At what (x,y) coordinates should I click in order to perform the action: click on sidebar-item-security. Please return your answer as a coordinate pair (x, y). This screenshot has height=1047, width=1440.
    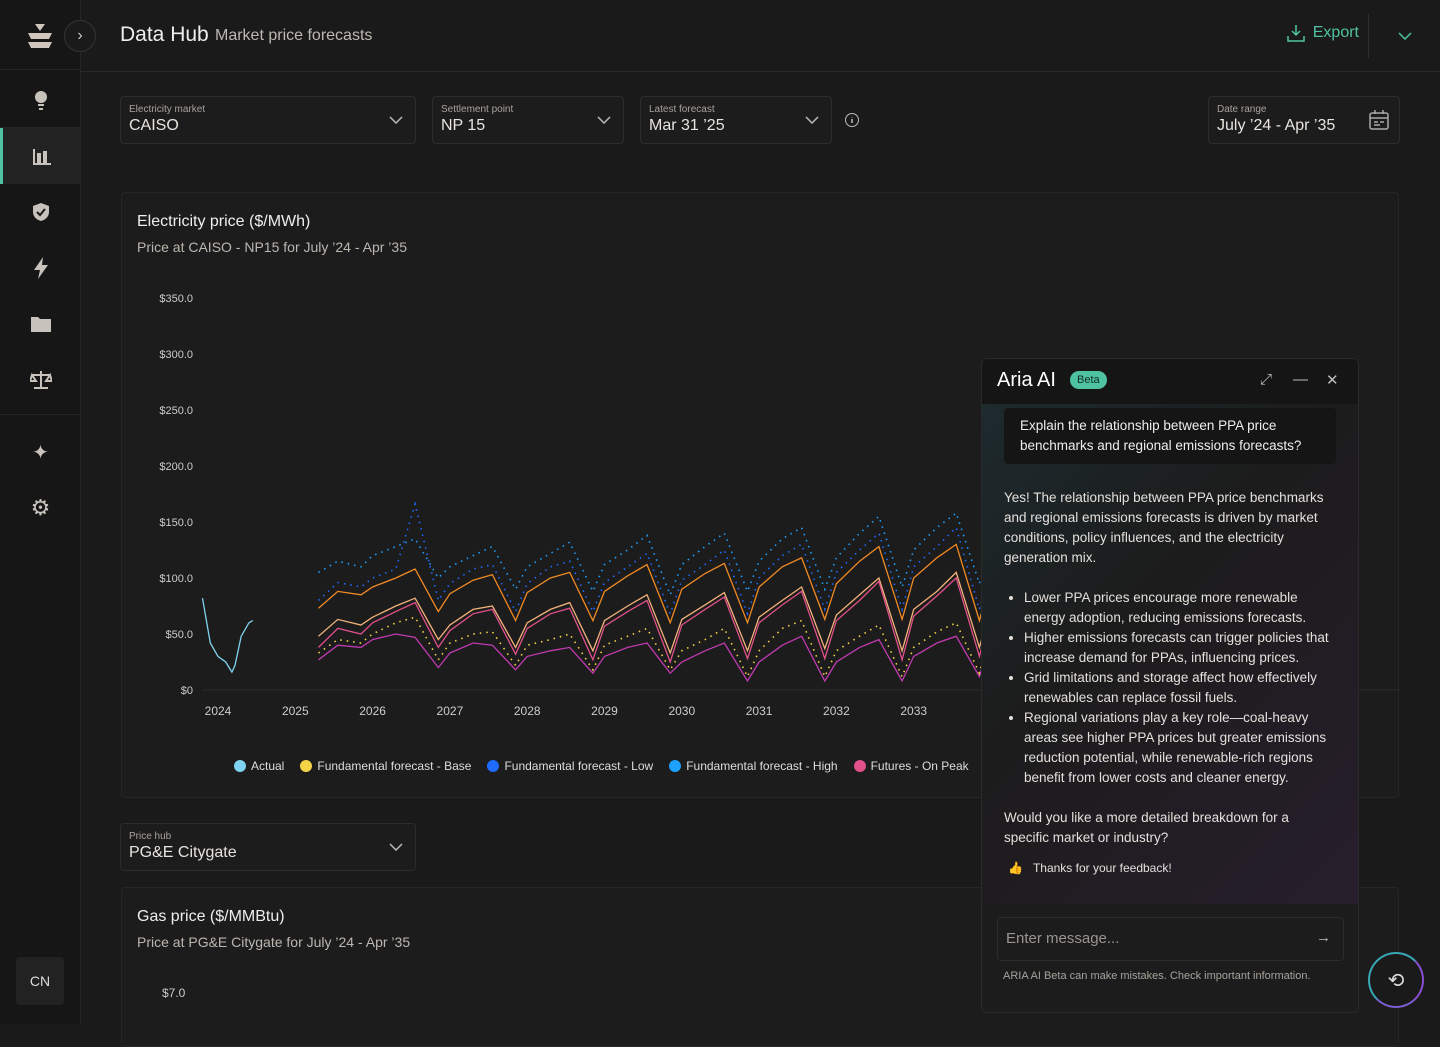
    Looking at the image, I should click on (40, 212).